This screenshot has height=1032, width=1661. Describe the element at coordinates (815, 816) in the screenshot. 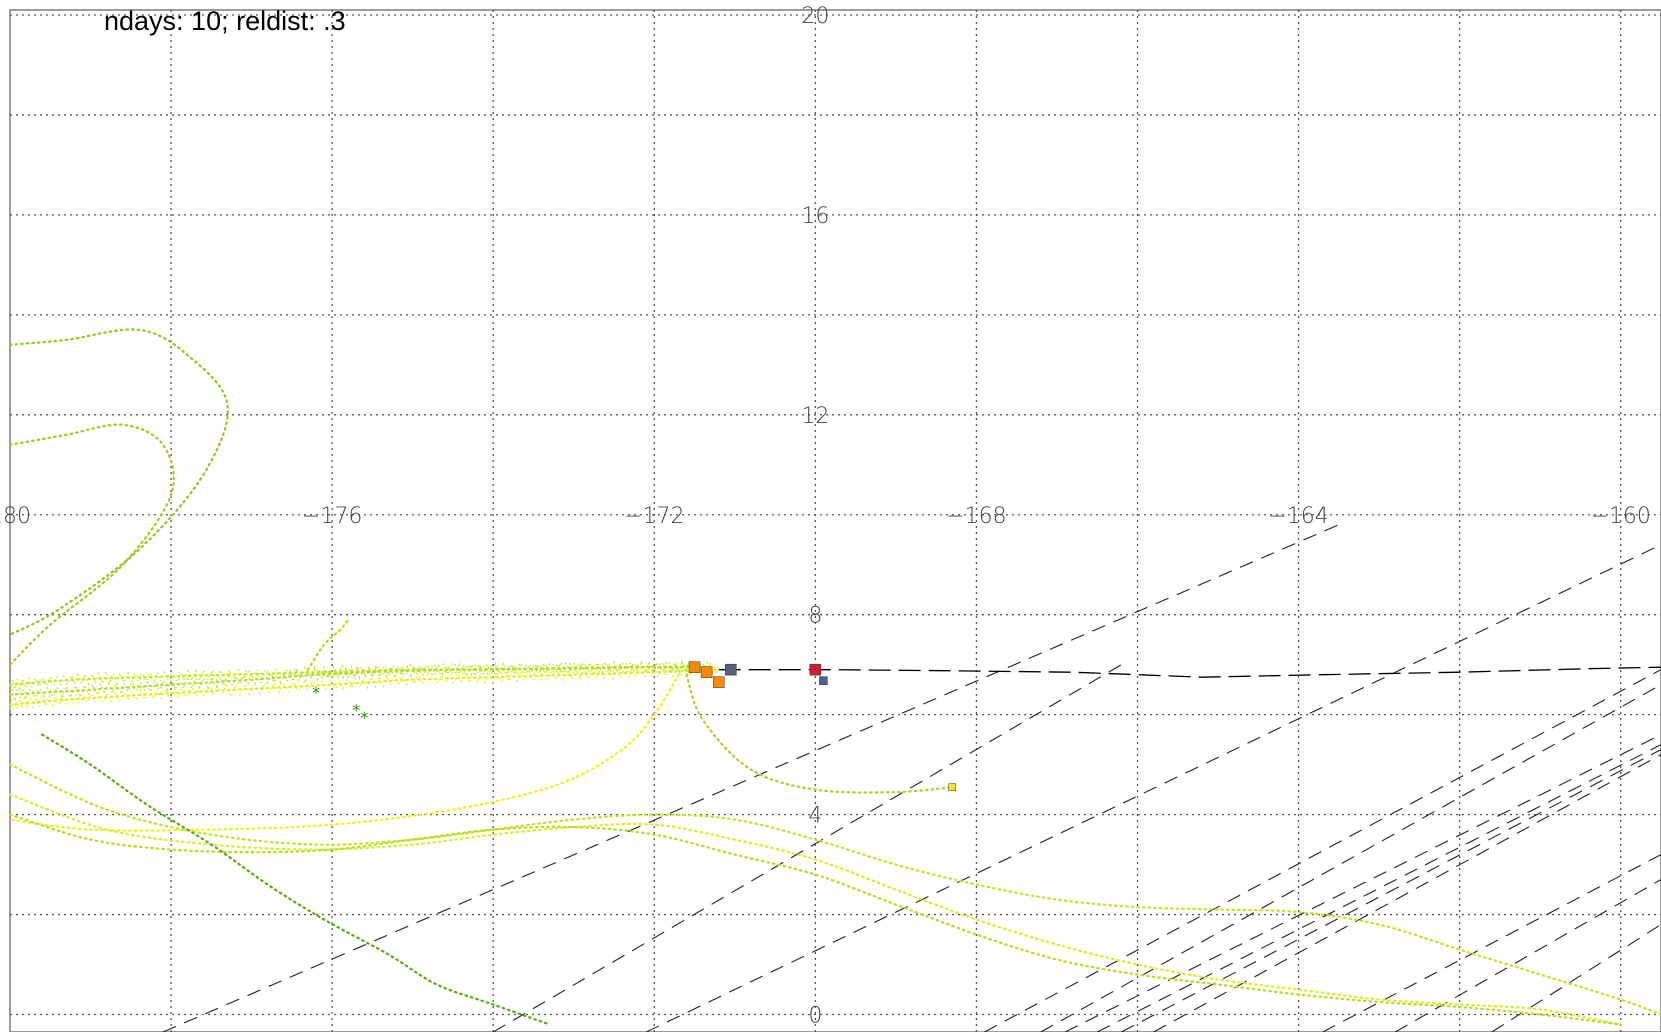

I see `y-tick-label: 4` at that location.